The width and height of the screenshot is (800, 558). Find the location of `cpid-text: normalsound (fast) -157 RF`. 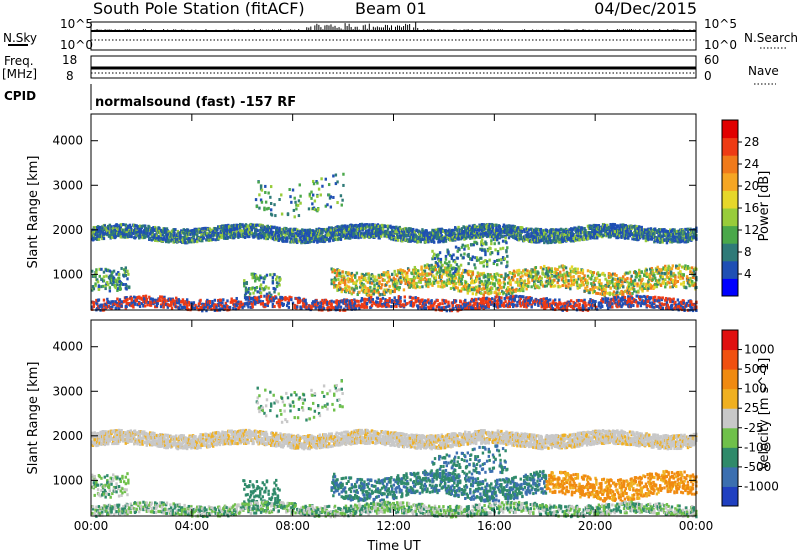

cpid-text: normalsound (fast) -157 RF is located at coordinates (195, 102).